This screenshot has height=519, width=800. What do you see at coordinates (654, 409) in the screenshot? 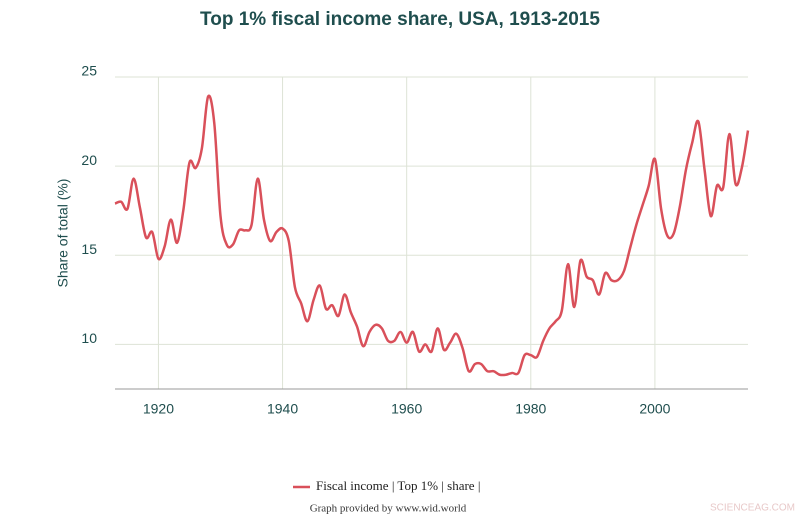
I see `x-tick-label: 2000` at bounding box center [654, 409].